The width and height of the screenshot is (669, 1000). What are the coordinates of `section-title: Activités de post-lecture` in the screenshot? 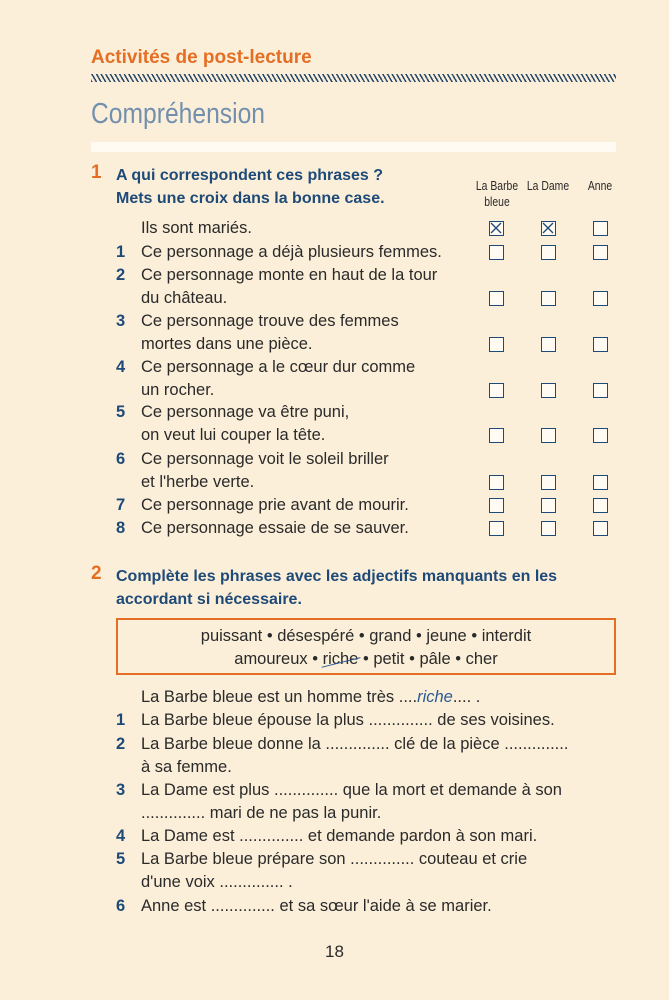 It's located at (201, 57).